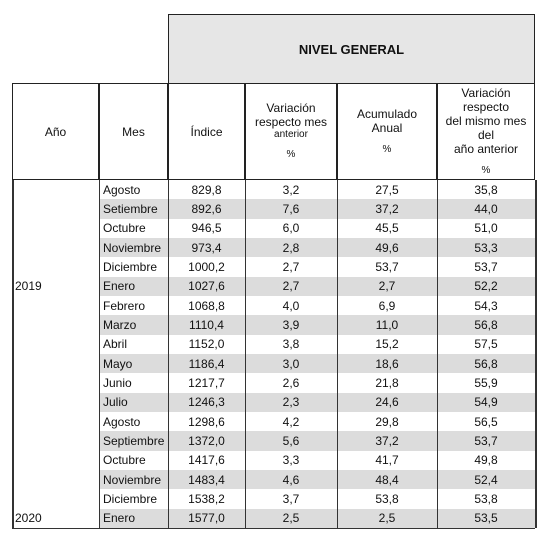 Image resolution: width=547 pixels, height=534 pixels. I want to click on bottom-line, so click(273, 528).